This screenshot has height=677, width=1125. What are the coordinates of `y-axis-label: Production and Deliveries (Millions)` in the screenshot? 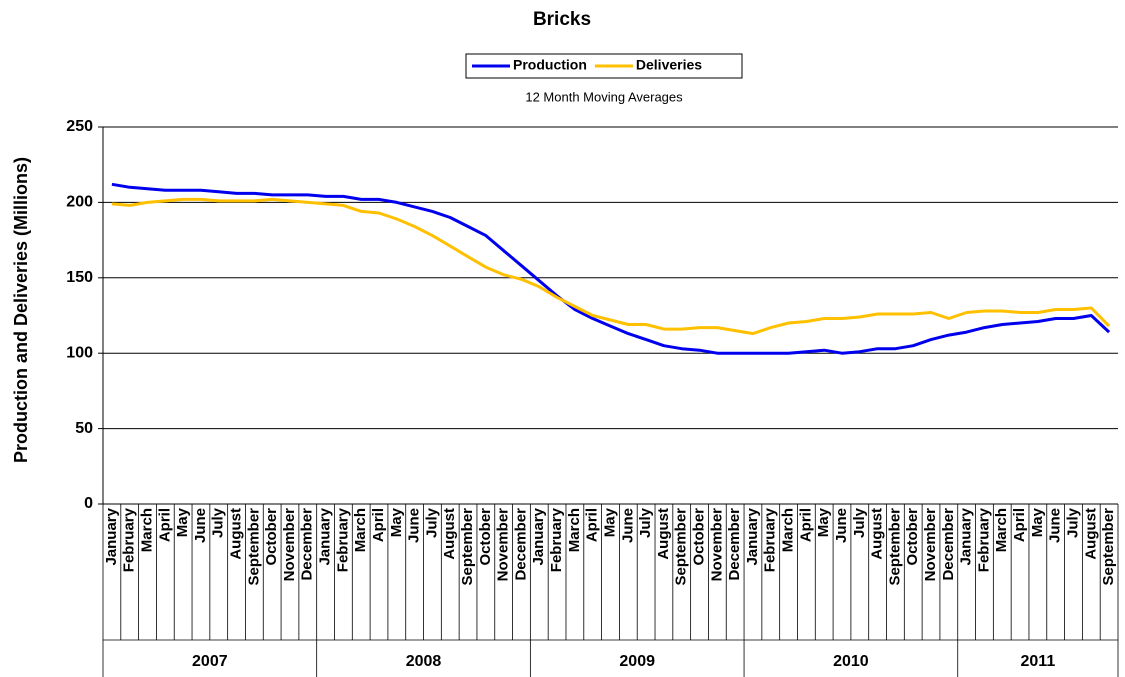 It's located at (21, 310).